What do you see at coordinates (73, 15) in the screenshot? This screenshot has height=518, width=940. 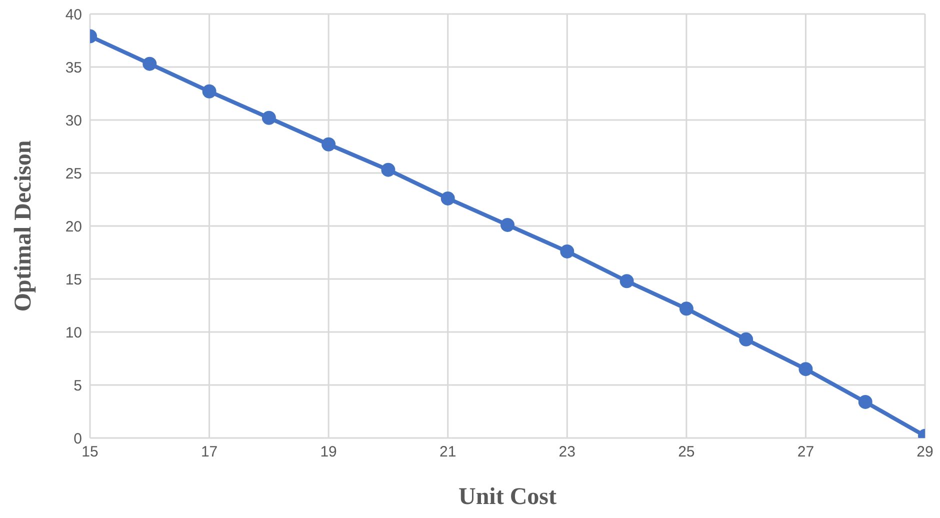 I see `y-tick-label: 40` at bounding box center [73, 15].